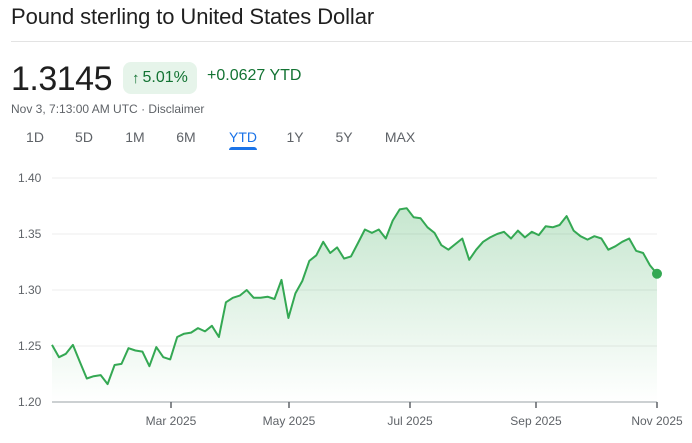 The image size is (692, 443). I want to click on tab-5d: 5D, so click(84, 137).